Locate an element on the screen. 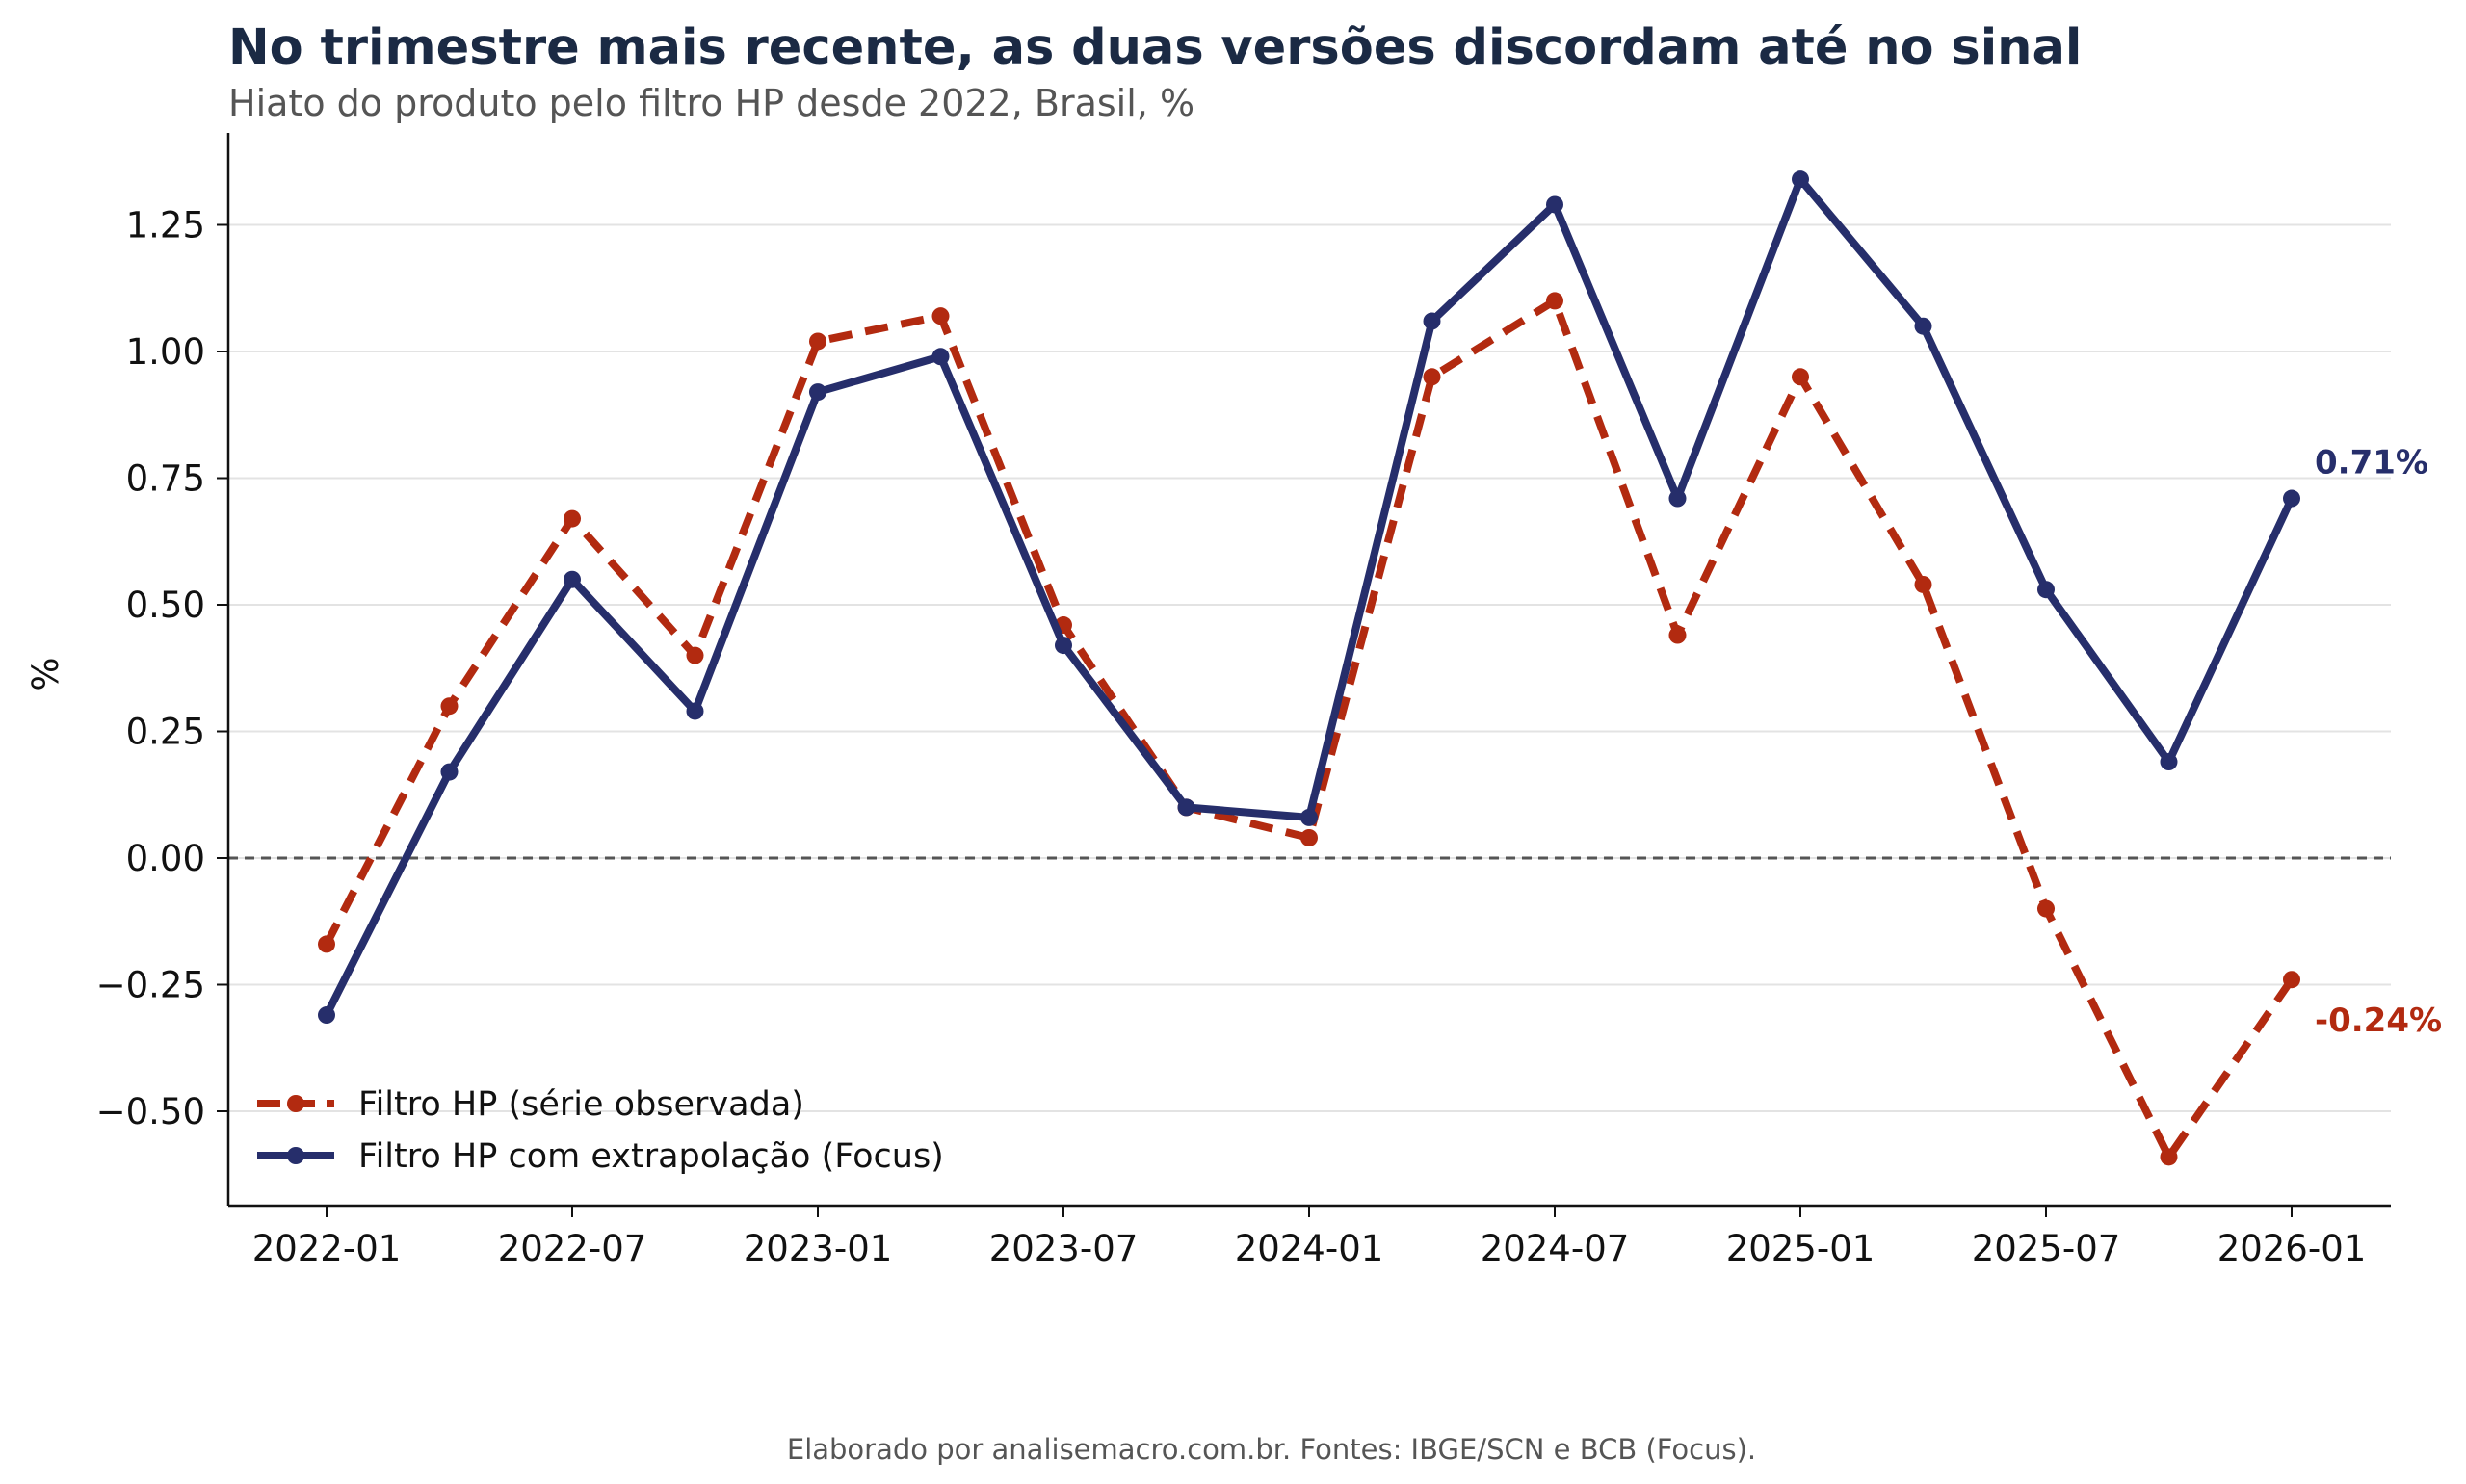  x-tick-label: 2026-01 is located at coordinates (2292, 1248).